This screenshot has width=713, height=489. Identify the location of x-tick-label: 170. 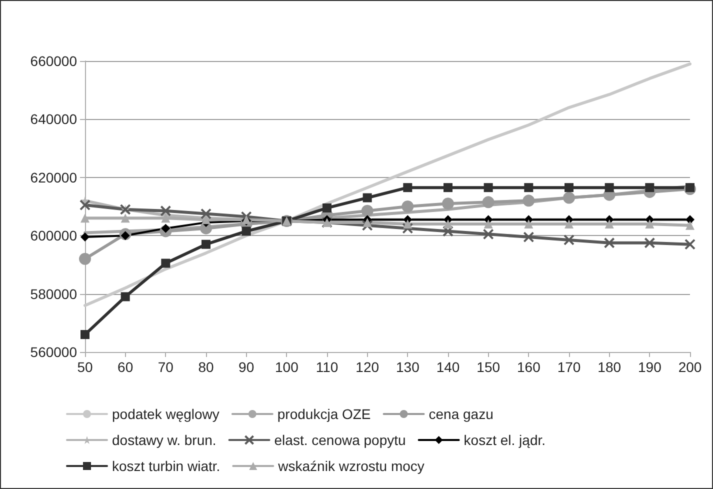
(569, 367).